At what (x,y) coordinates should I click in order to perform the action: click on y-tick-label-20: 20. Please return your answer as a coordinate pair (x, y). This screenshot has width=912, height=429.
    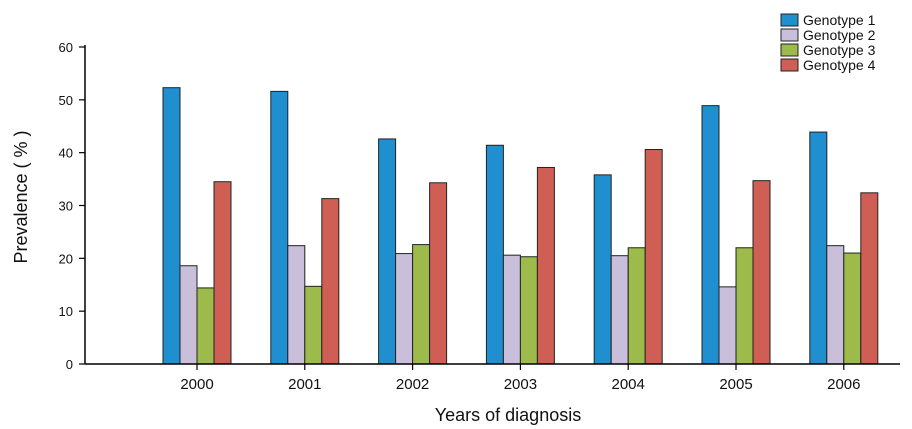
    Looking at the image, I should click on (66, 258).